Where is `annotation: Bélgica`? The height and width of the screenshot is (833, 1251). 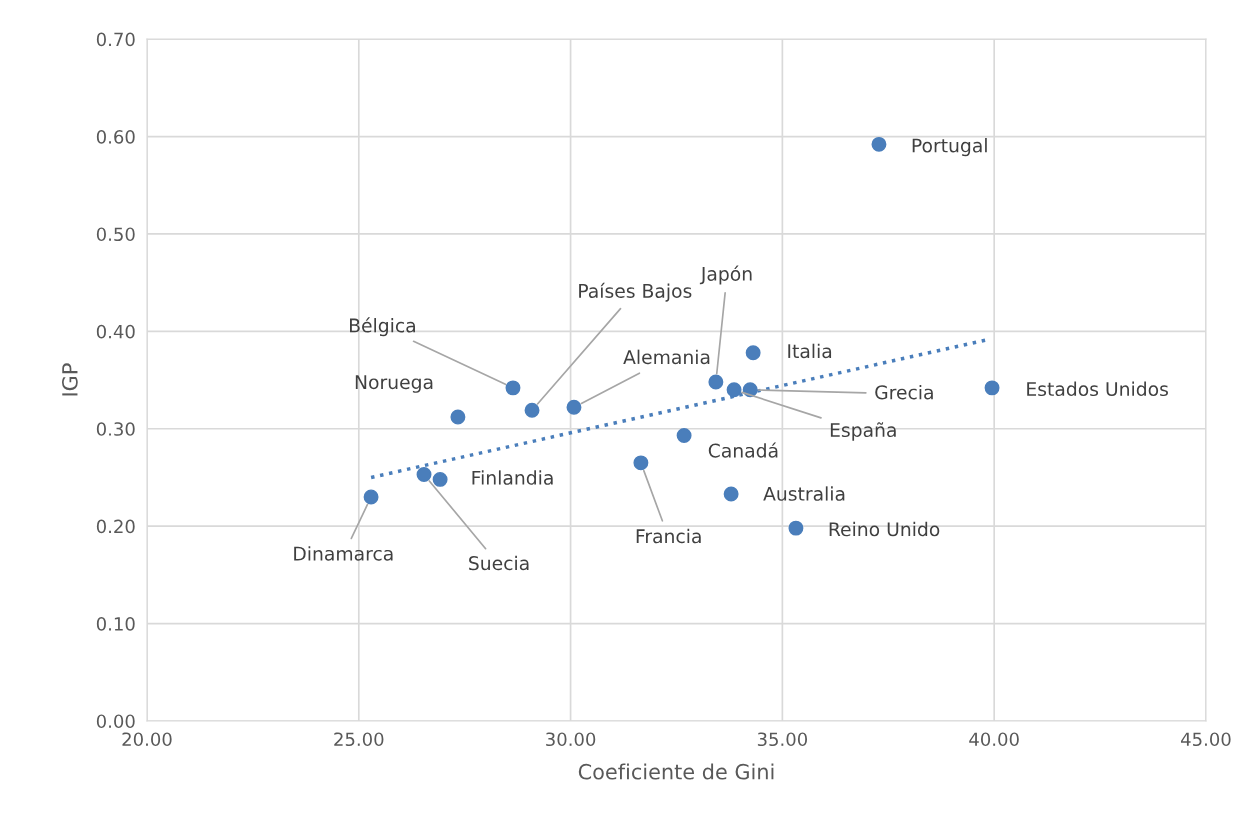 annotation: Bélgica is located at coordinates (382, 327).